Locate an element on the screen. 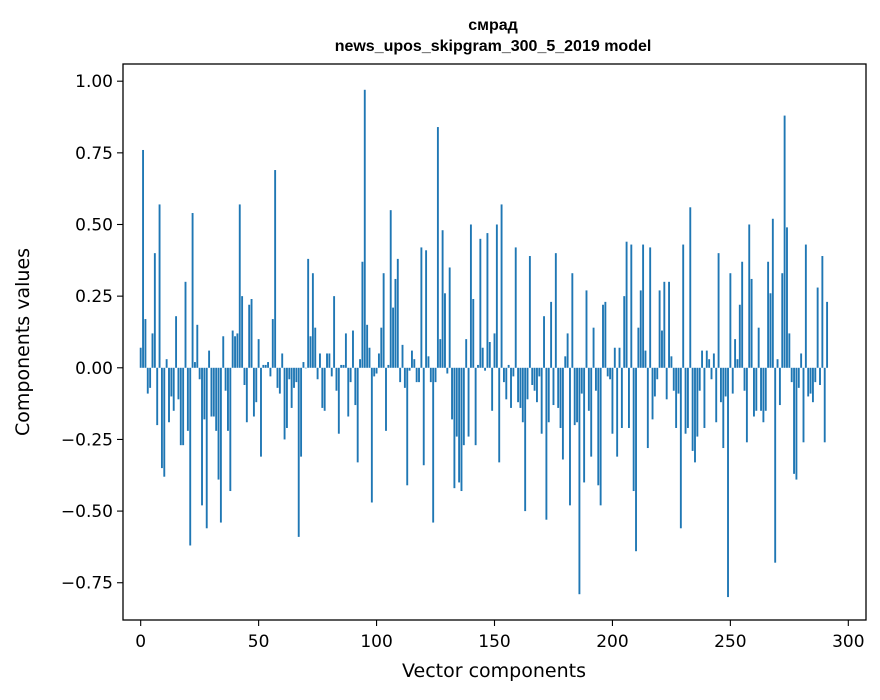  x-tick-label: 50 is located at coordinates (259, 642).